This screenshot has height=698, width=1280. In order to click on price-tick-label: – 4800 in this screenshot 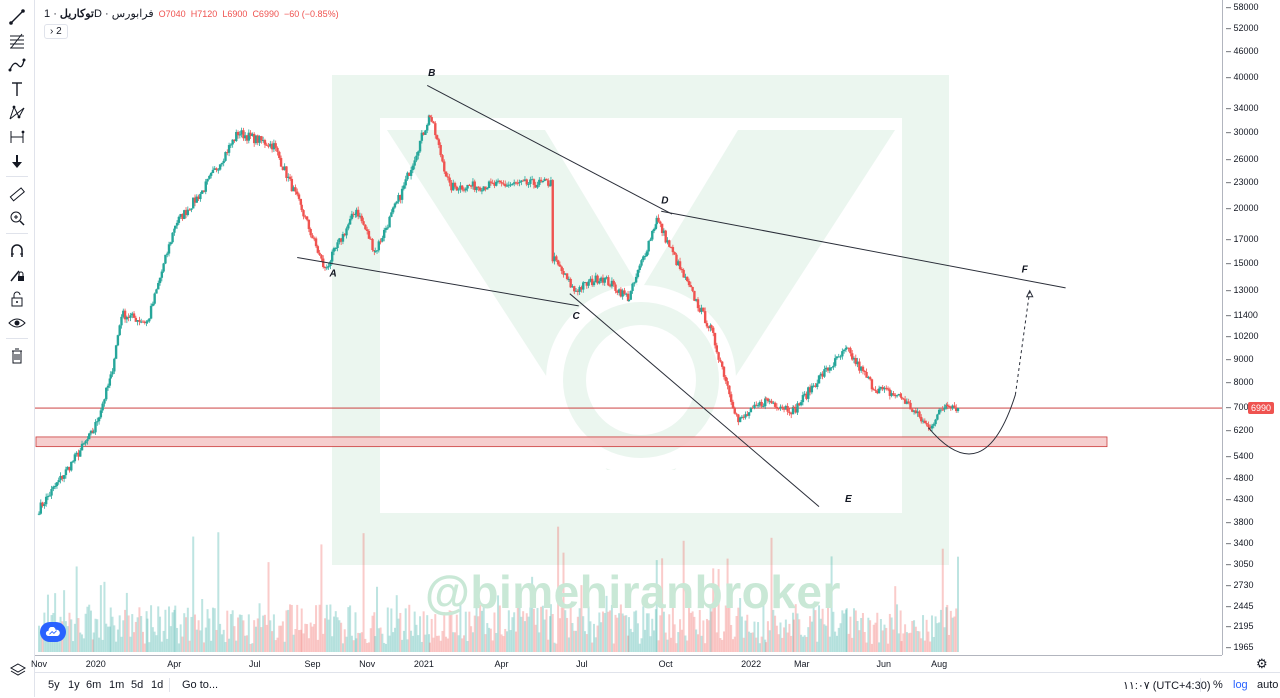, I will do `click(1240, 478)`.